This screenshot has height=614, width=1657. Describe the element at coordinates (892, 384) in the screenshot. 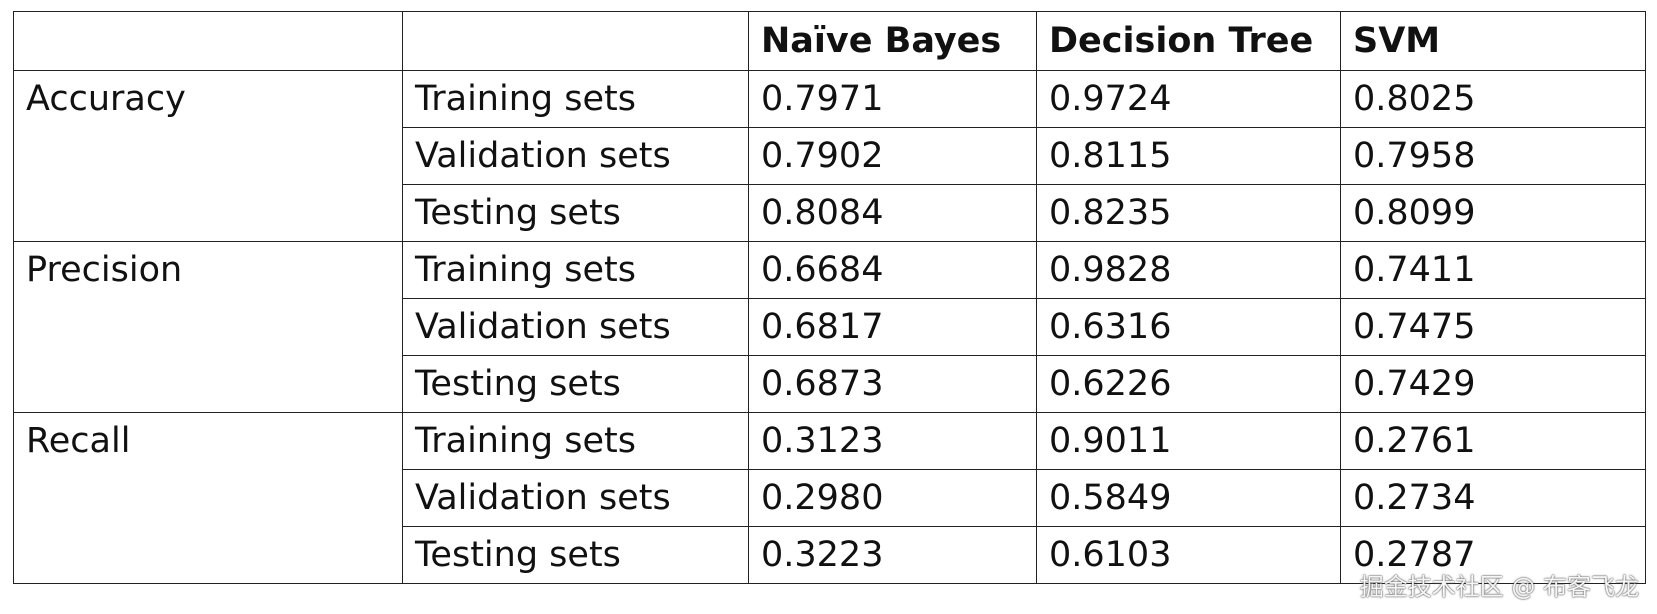

I see `value-cell: 0.6873` at that location.